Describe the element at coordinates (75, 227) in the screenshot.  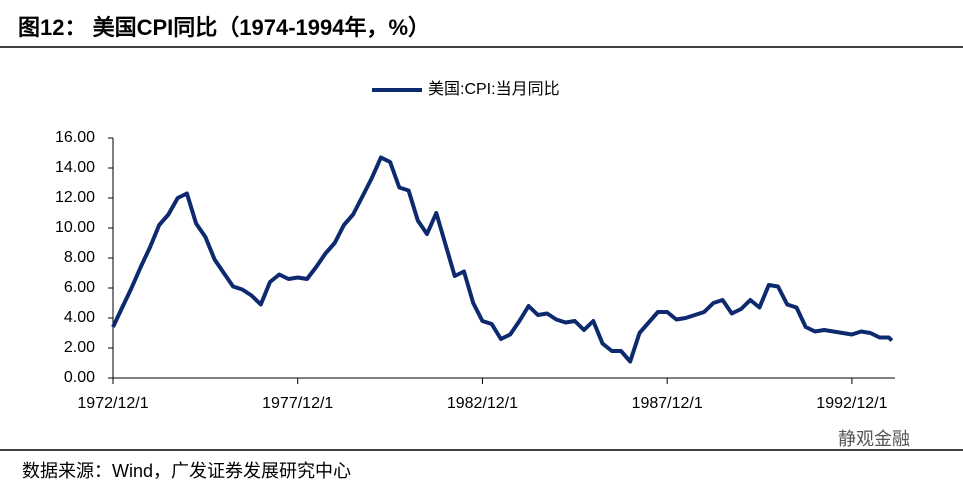
I see `y-tick-label: 10.00` at that location.